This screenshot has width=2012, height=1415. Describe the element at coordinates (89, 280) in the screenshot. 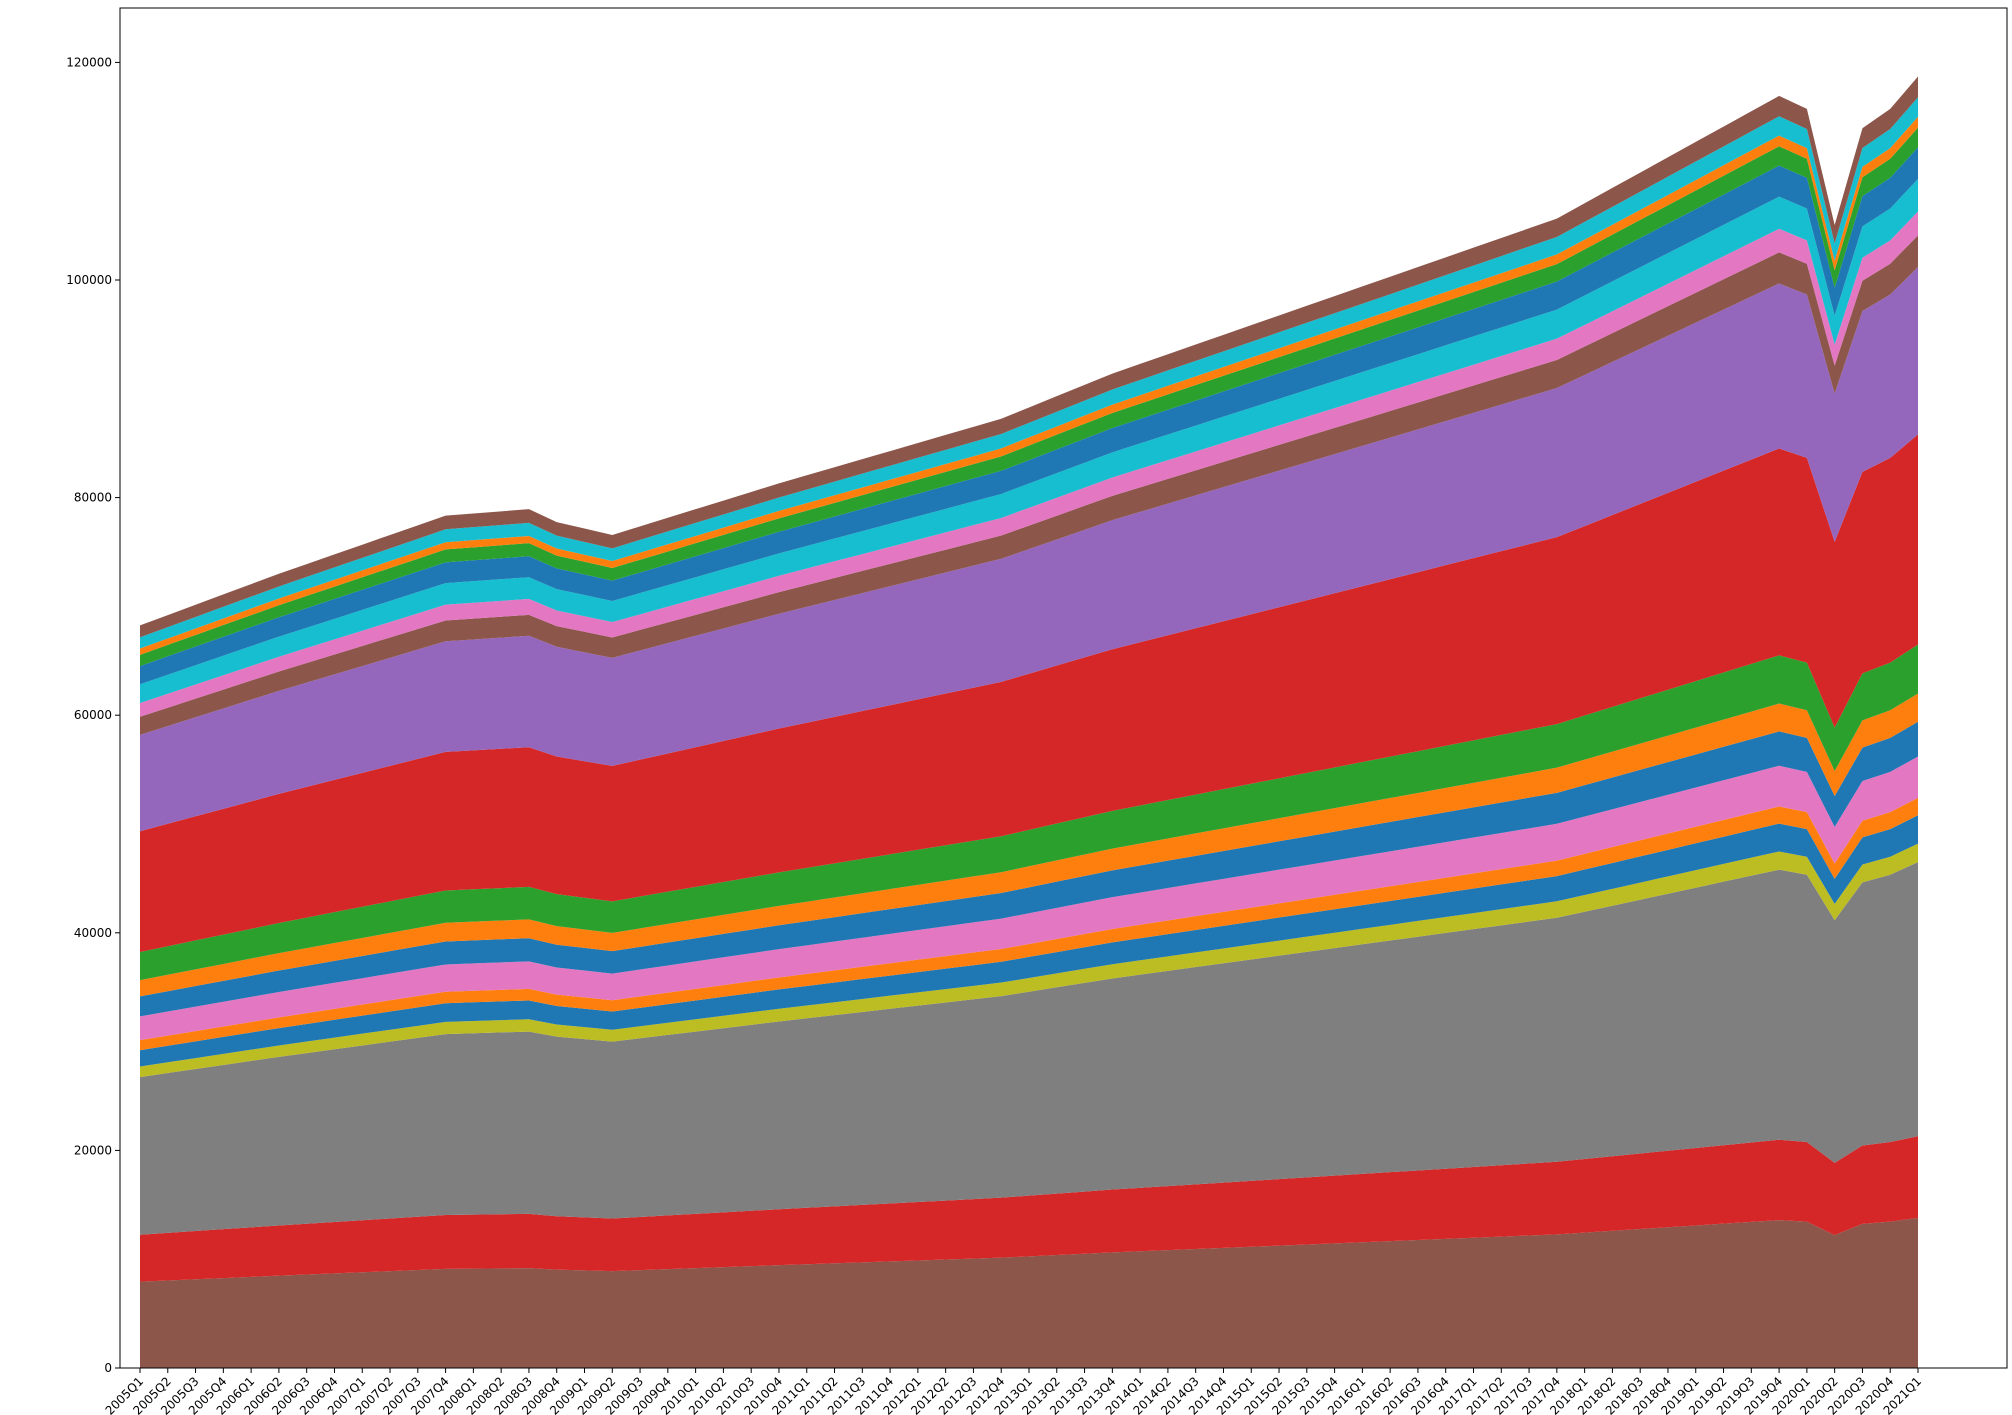

I see `y-tick-label: 100000` at that location.